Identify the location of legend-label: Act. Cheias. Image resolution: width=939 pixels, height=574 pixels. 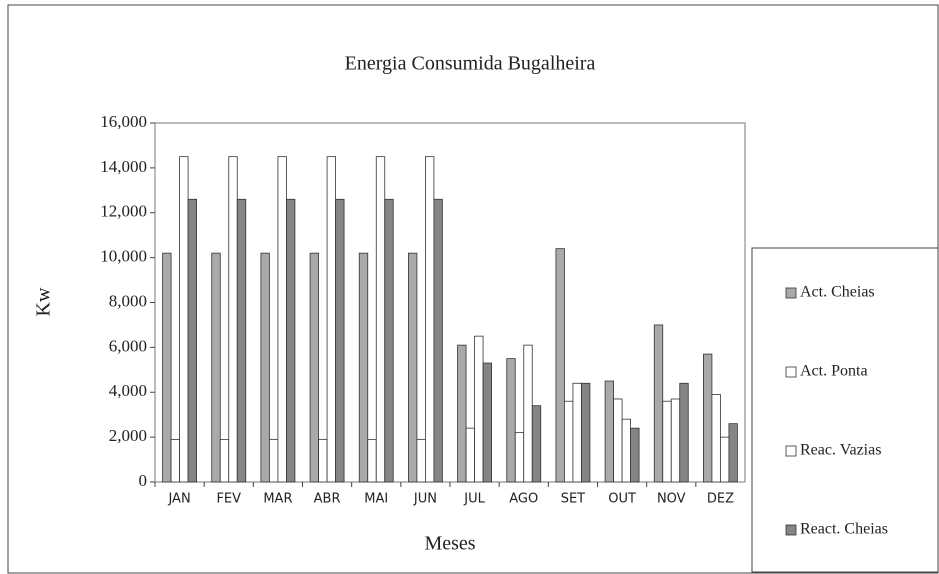
(837, 292).